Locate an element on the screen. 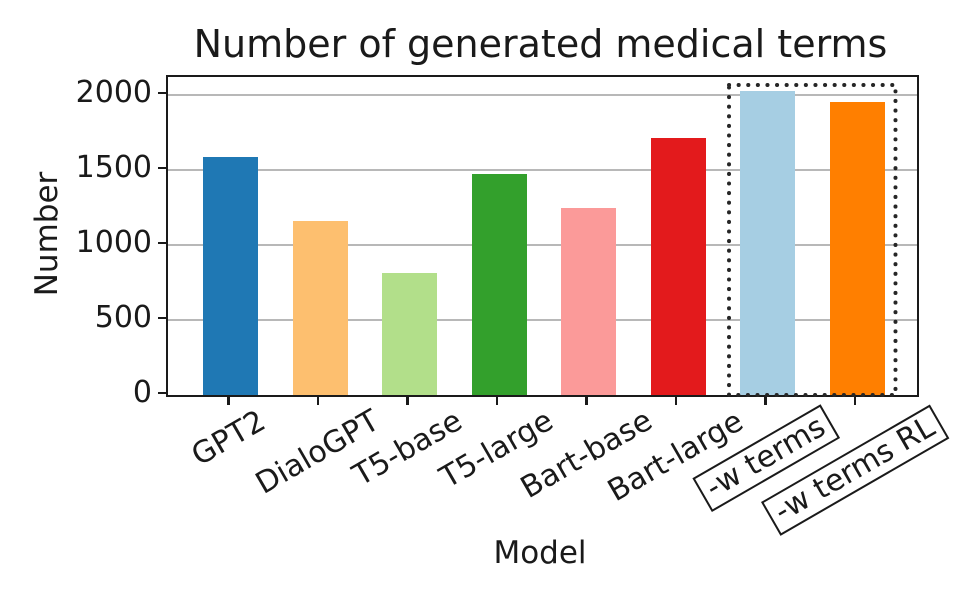  y-tick-label-500: 500 is located at coordinates (123, 317).